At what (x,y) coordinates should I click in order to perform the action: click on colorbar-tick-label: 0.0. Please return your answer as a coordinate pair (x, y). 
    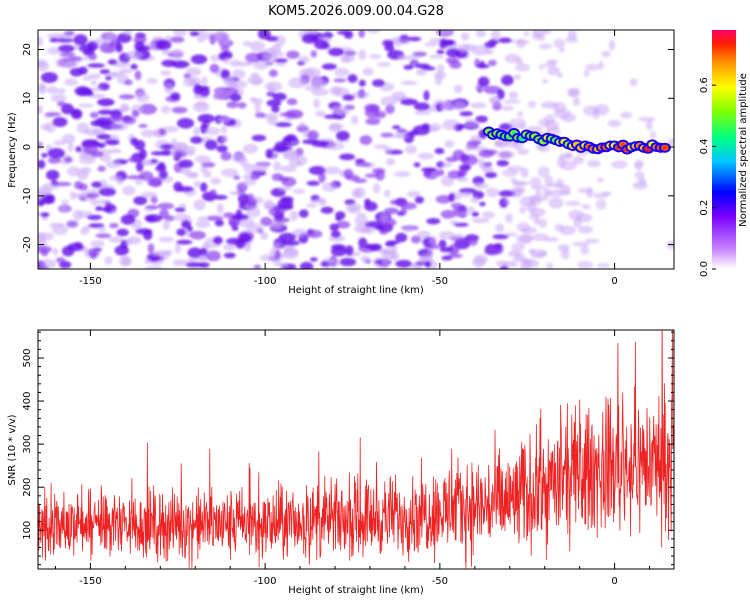
    Looking at the image, I should click on (704, 269).